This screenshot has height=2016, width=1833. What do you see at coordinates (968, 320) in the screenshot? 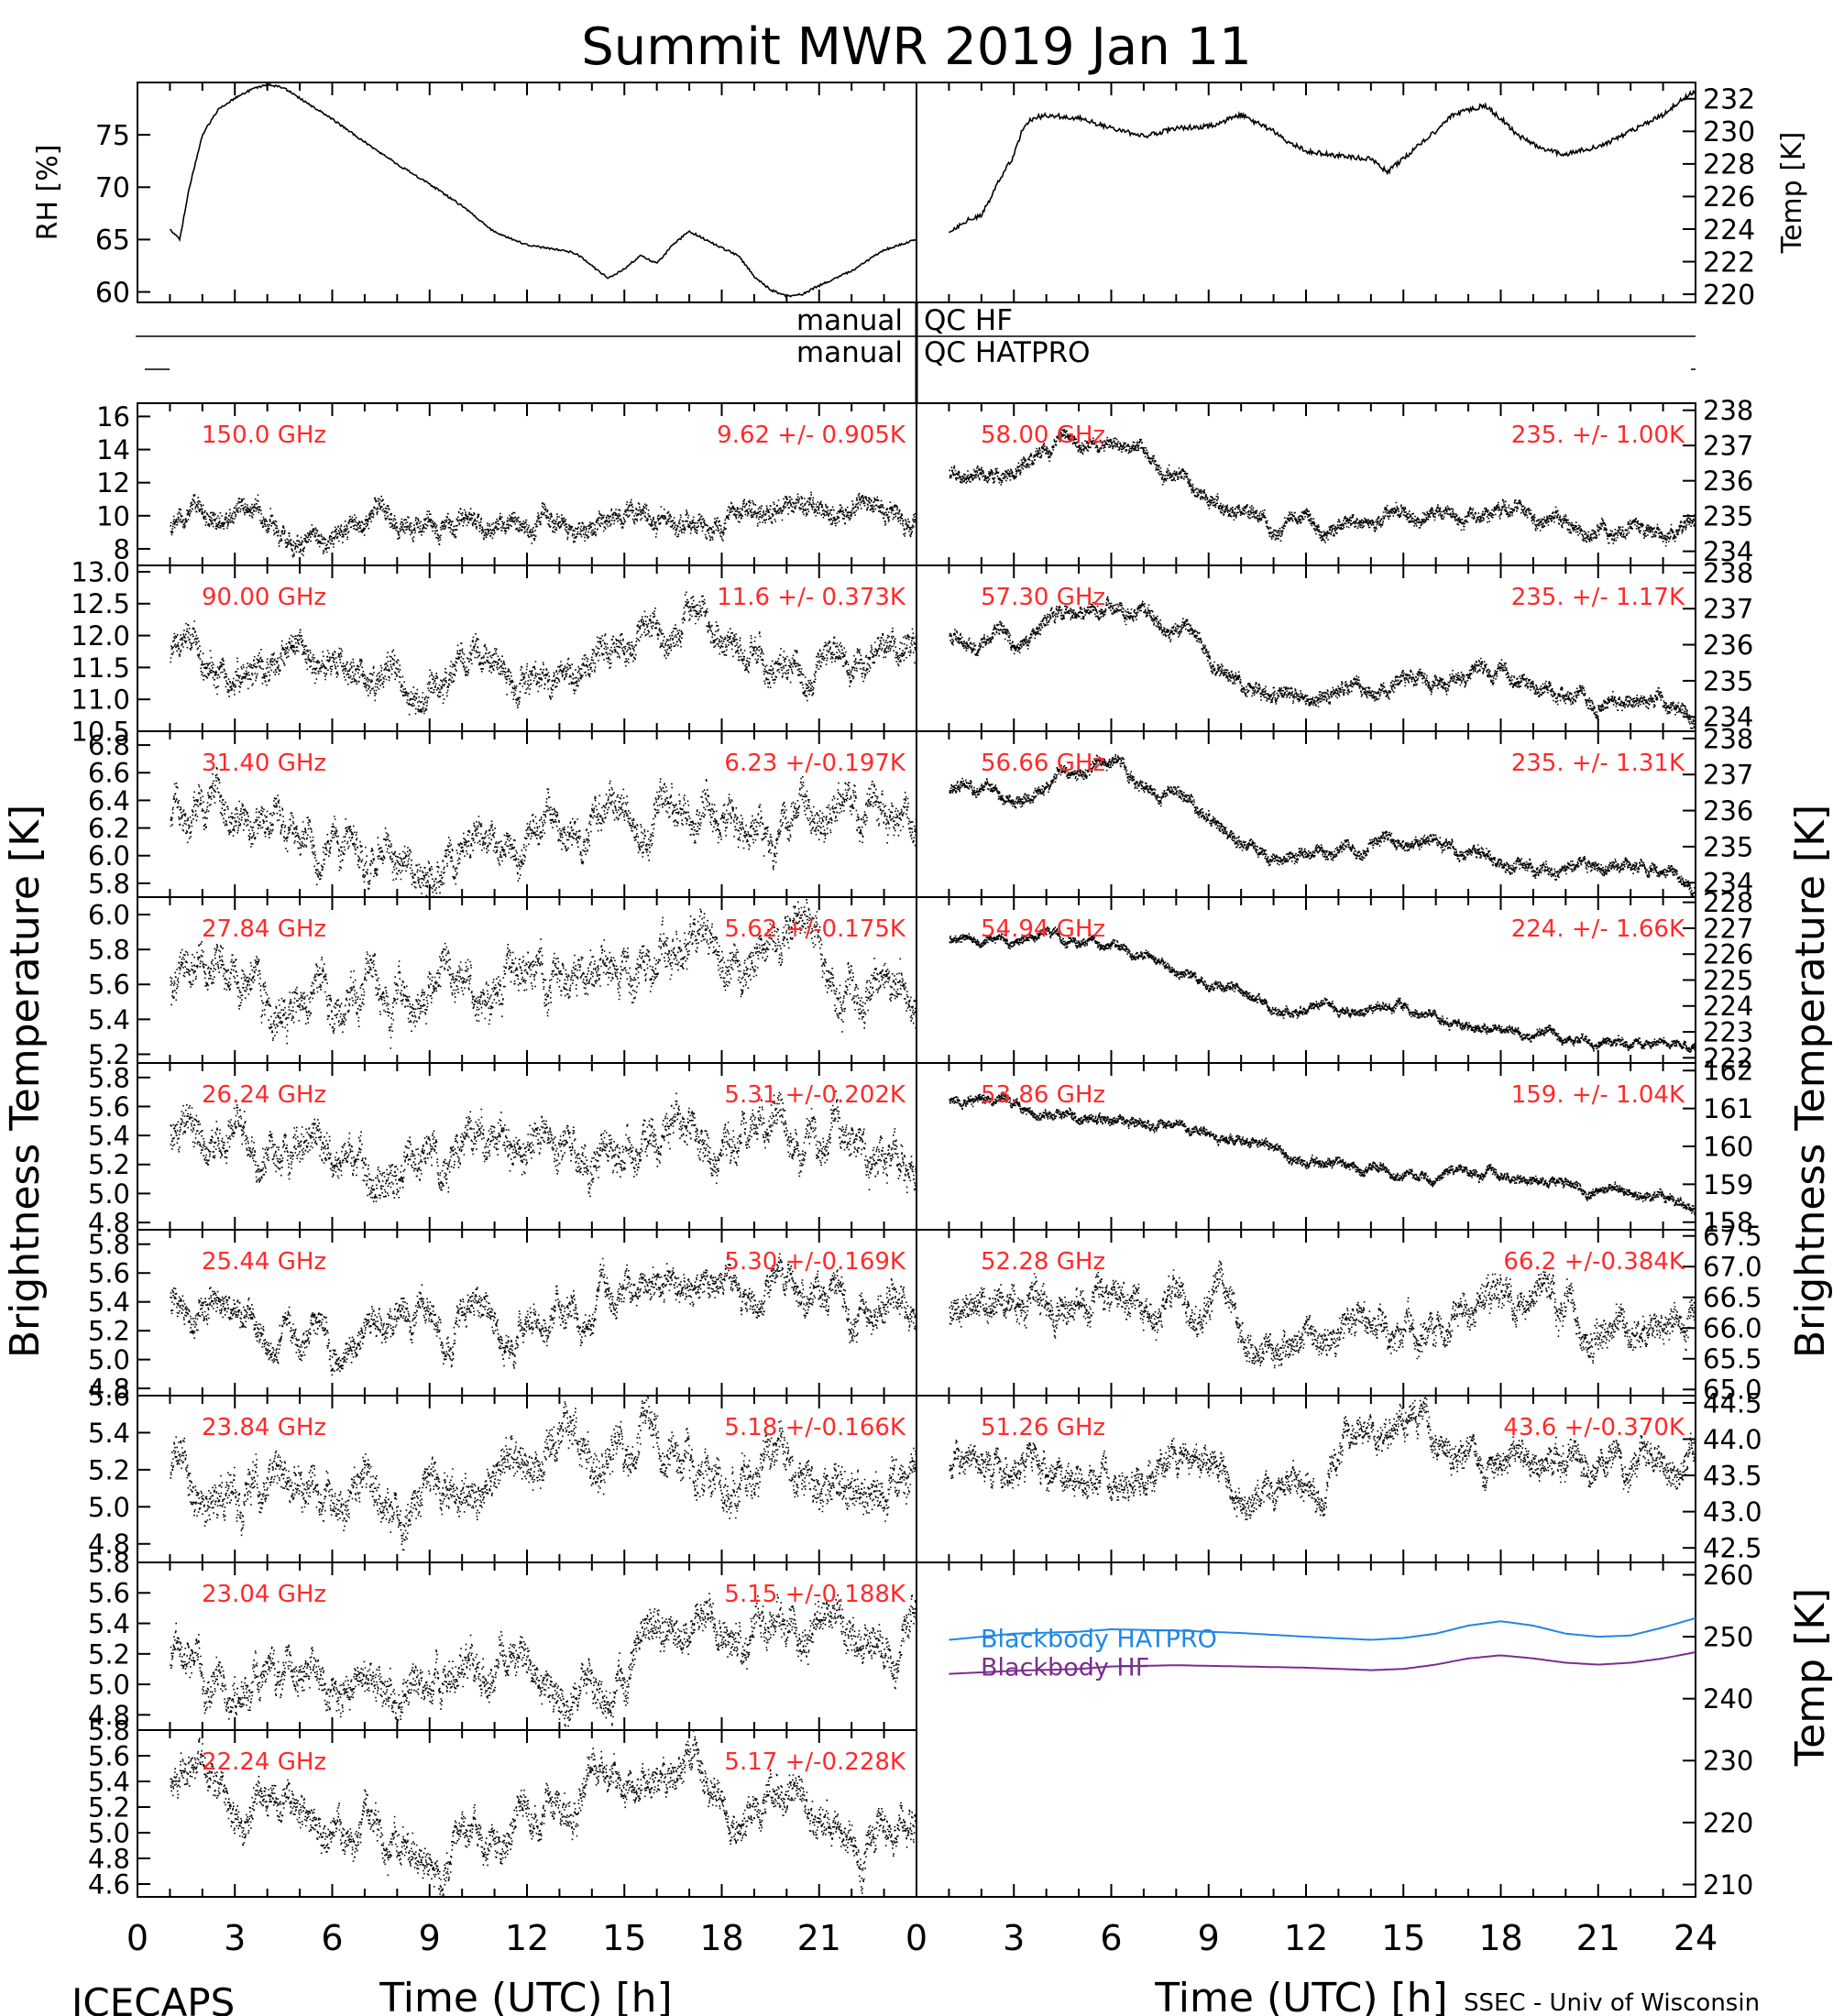
I see `qc-hf-right-label: QC HF` at bounding box center [968, 320].